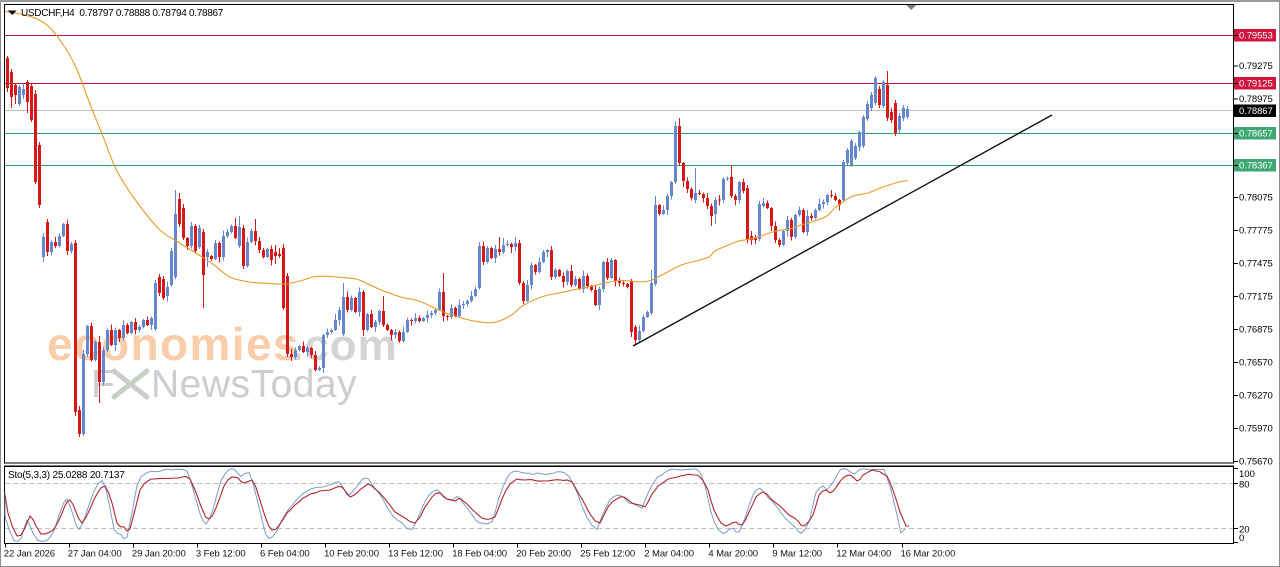 This screenshot has width=1280, height=567. Describe the element at coordinates (1256, 396) in the screenshot. I see `svg-text: 0.76270` at that location.